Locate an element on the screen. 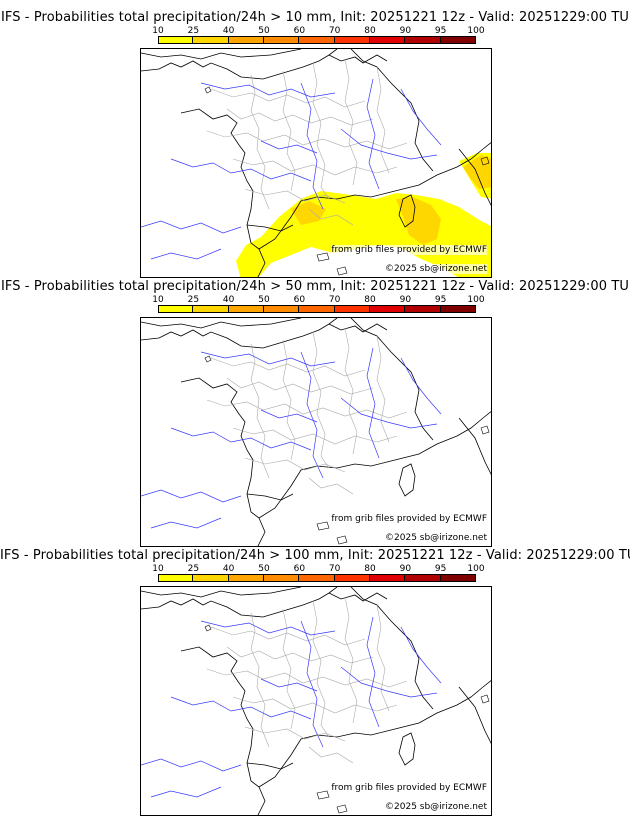 The height and width of the screenshot is (828, 630). coastline-england is located at coordinates (221, 54).